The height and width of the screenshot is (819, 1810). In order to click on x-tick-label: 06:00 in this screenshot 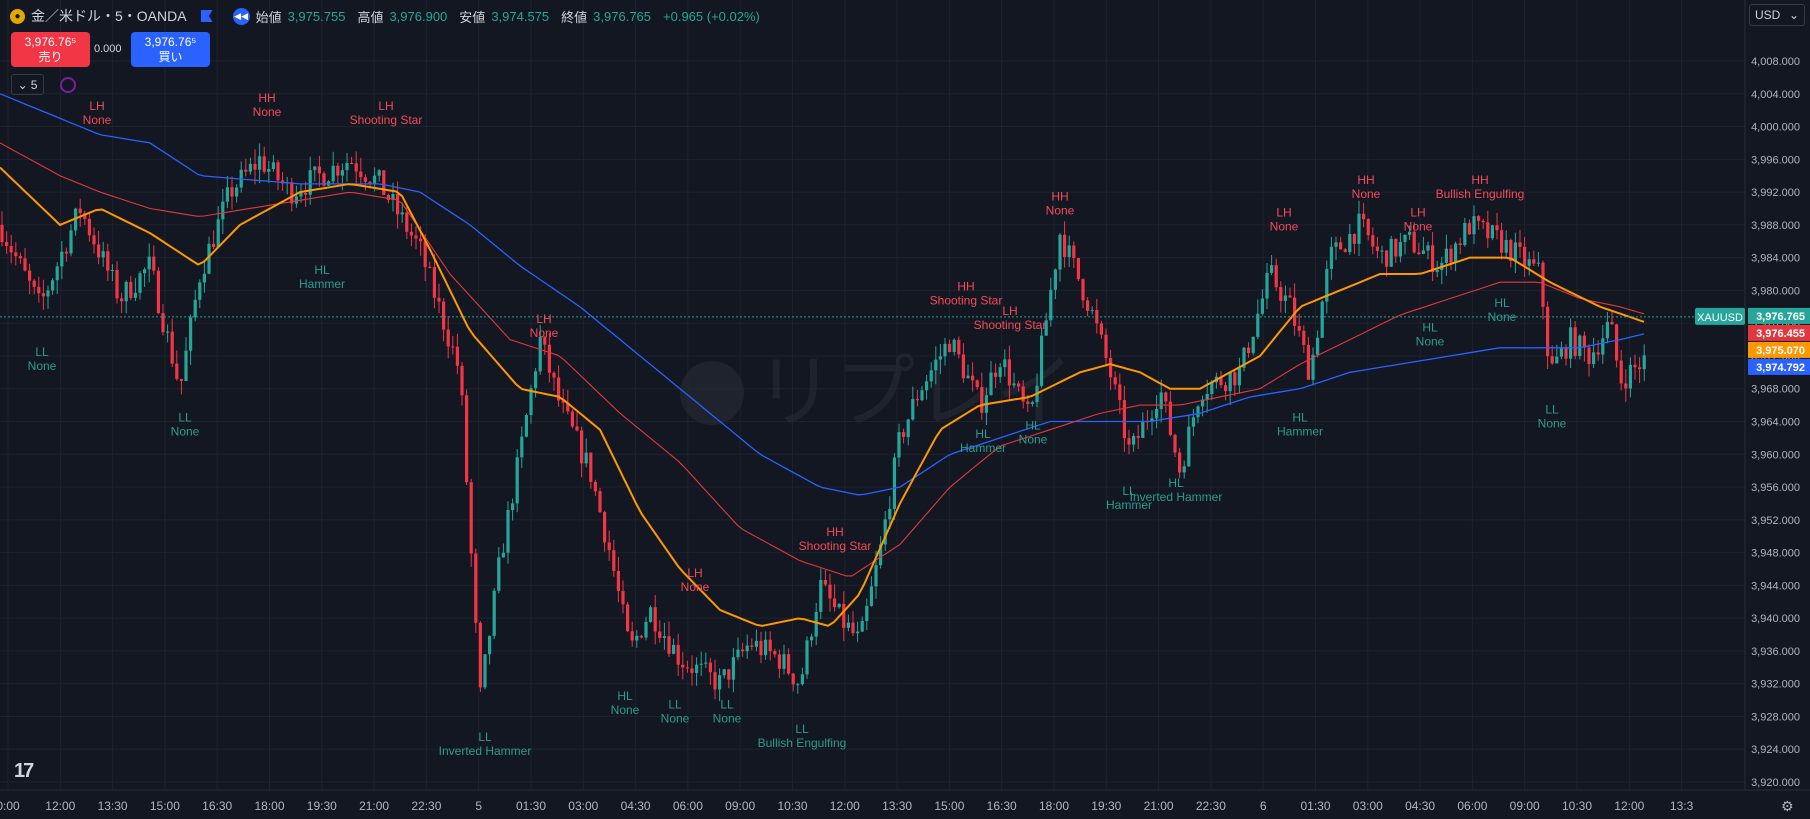, I will do `click(688, 806)`.